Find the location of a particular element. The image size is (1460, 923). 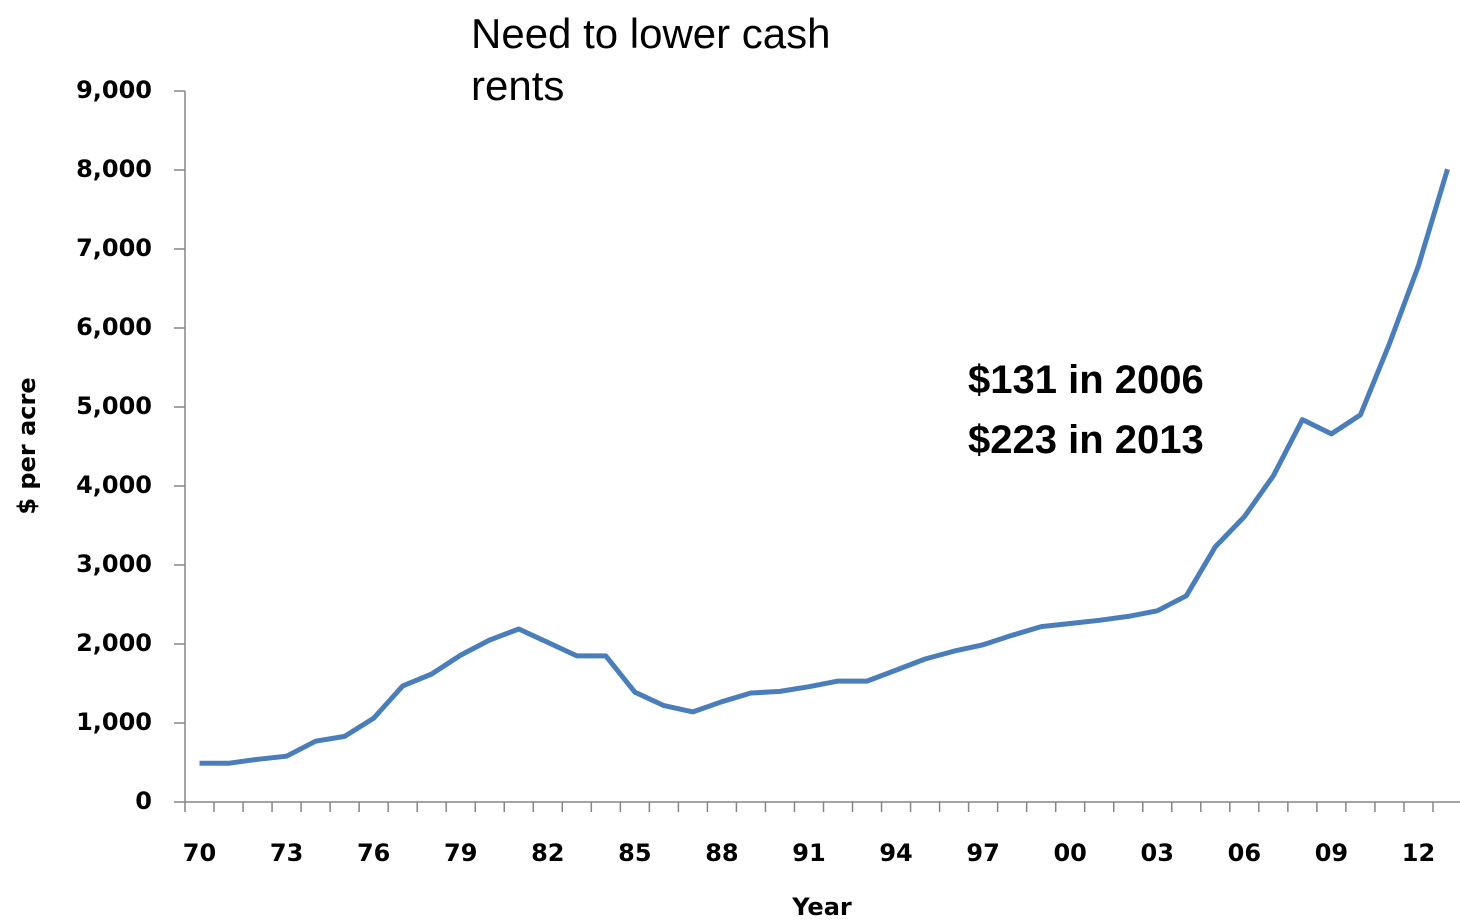

x-tick-label: 09 is located at coordinates (1331, 853).